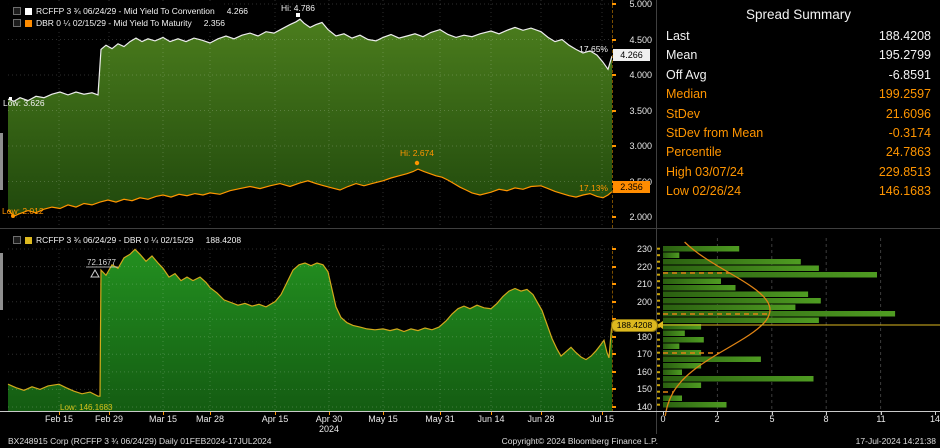 The image size is (940, 448). Describe the element at coordinates (715, 133) in the screenshot. I see `summary-label: StDev from Mean` at that location.